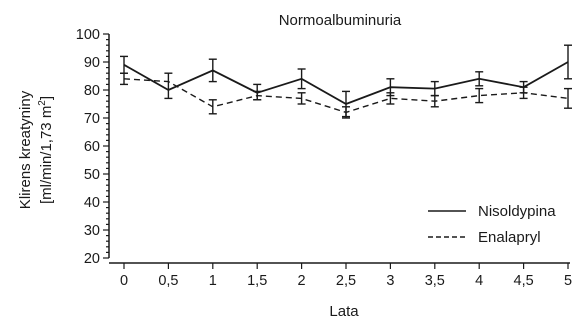 The height and width of the screenshot is (323, 583). I want to click on y-axis-title: Klirens kreatyniny [ml/min/1,73 m2], so click(36, 149).